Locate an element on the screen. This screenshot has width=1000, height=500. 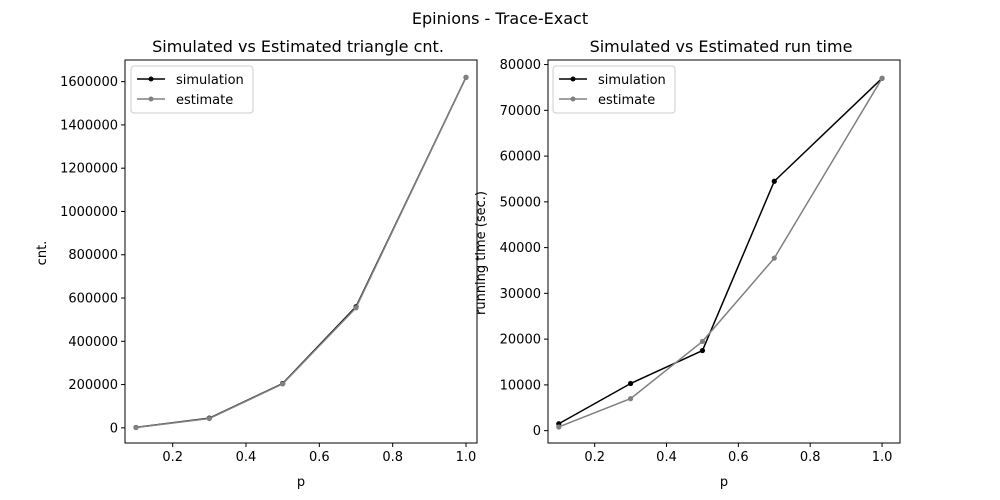
y-tick-label: 600000 is located at coordinates (93, 299).